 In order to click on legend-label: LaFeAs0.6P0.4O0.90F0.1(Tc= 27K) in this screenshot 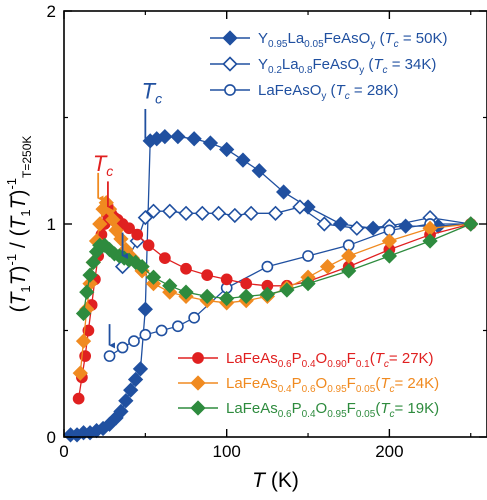, I will do `click(330, 360)`.